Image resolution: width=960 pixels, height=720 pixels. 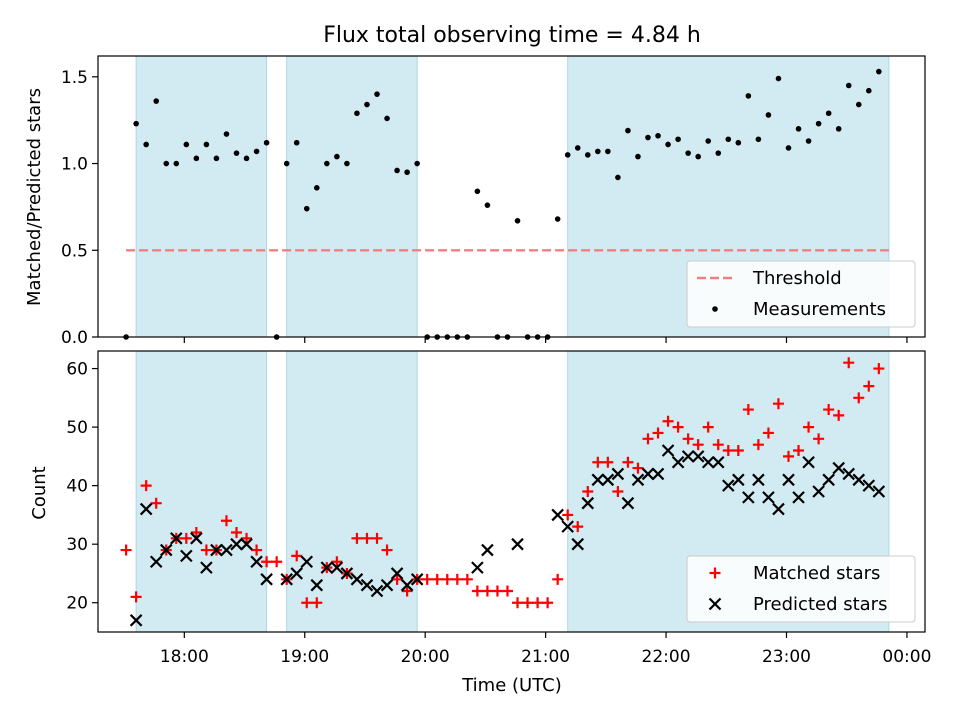 I want to click on y-tick-label: 0.5, so click(x=74, y=251).